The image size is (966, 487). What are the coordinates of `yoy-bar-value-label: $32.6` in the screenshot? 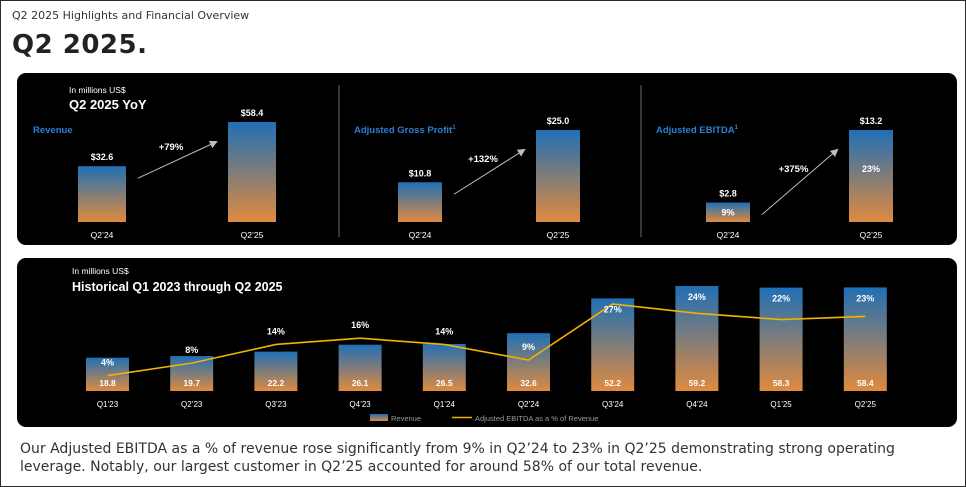 It's located at (102, 157).